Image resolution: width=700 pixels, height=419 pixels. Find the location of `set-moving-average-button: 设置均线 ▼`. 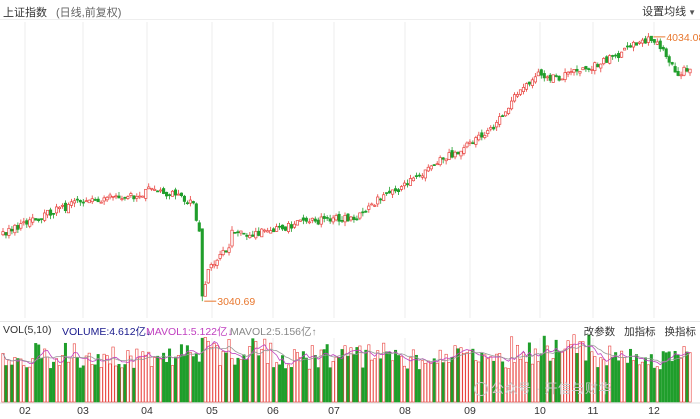

set-moving-average-button: 设置均线 ▼ is located at coordinates (669, 11).